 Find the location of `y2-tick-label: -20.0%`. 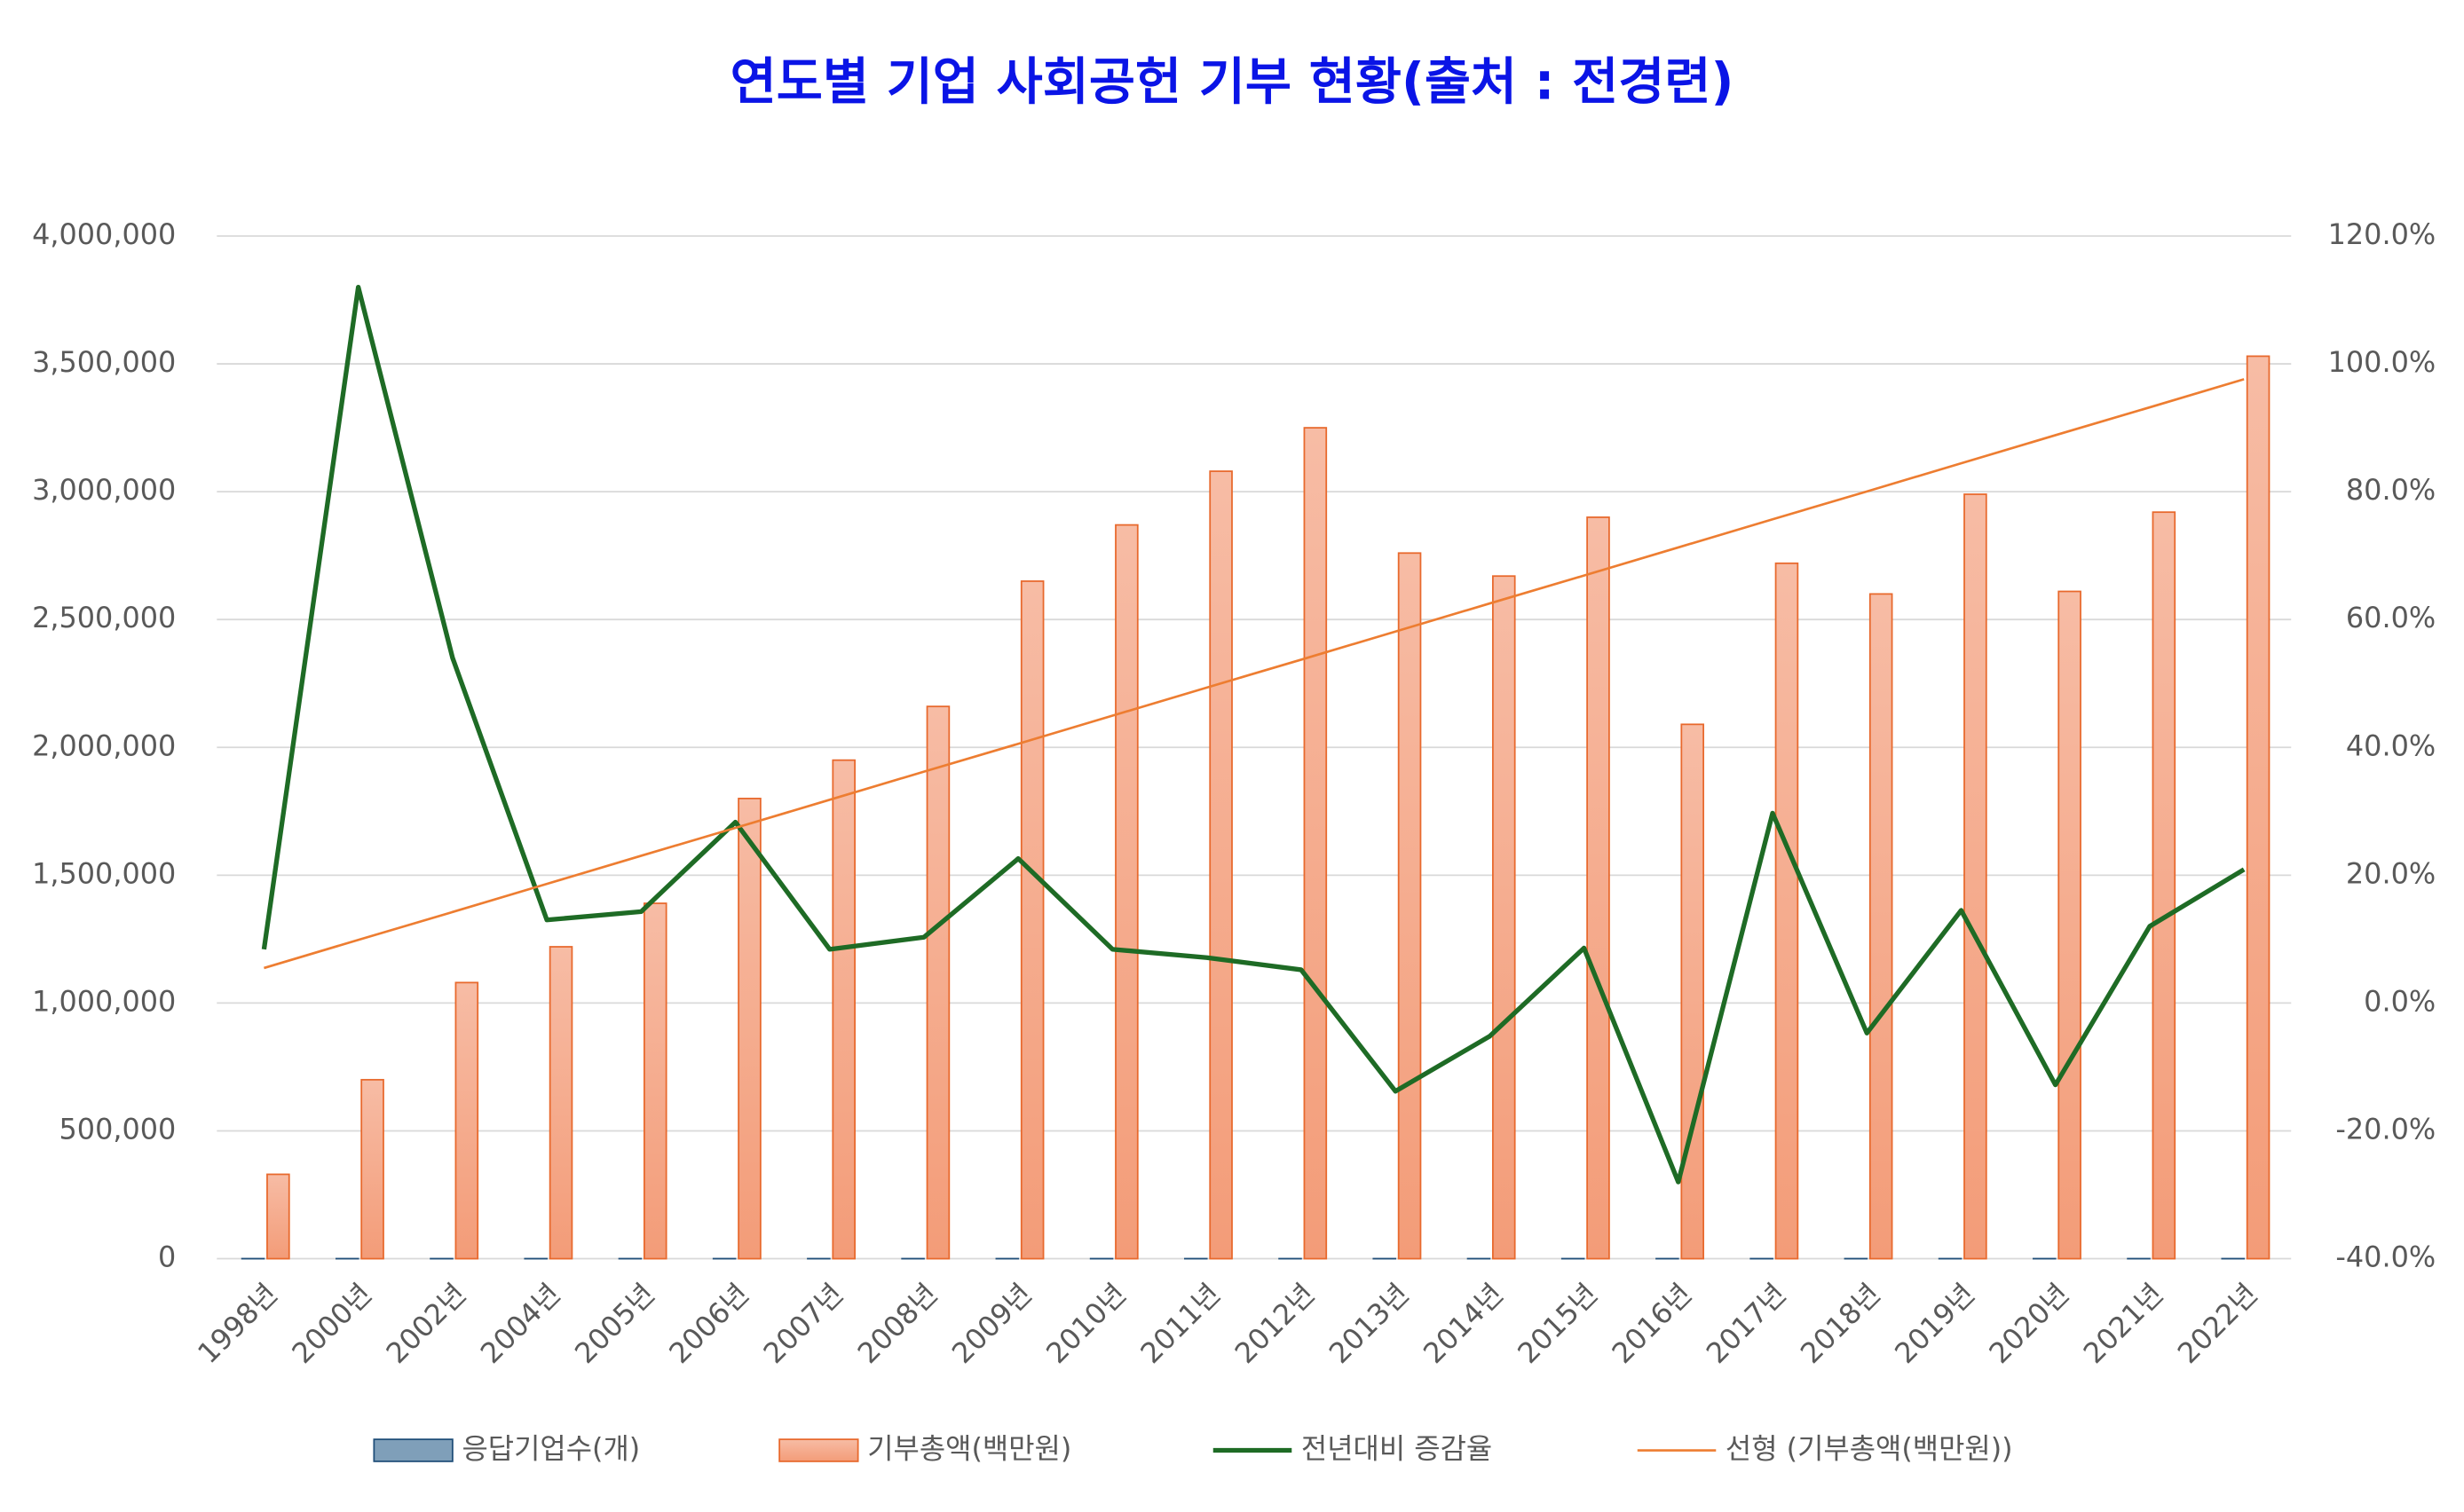

y2-tick-label: -20.0% is located at coordinates (2385, 1129).